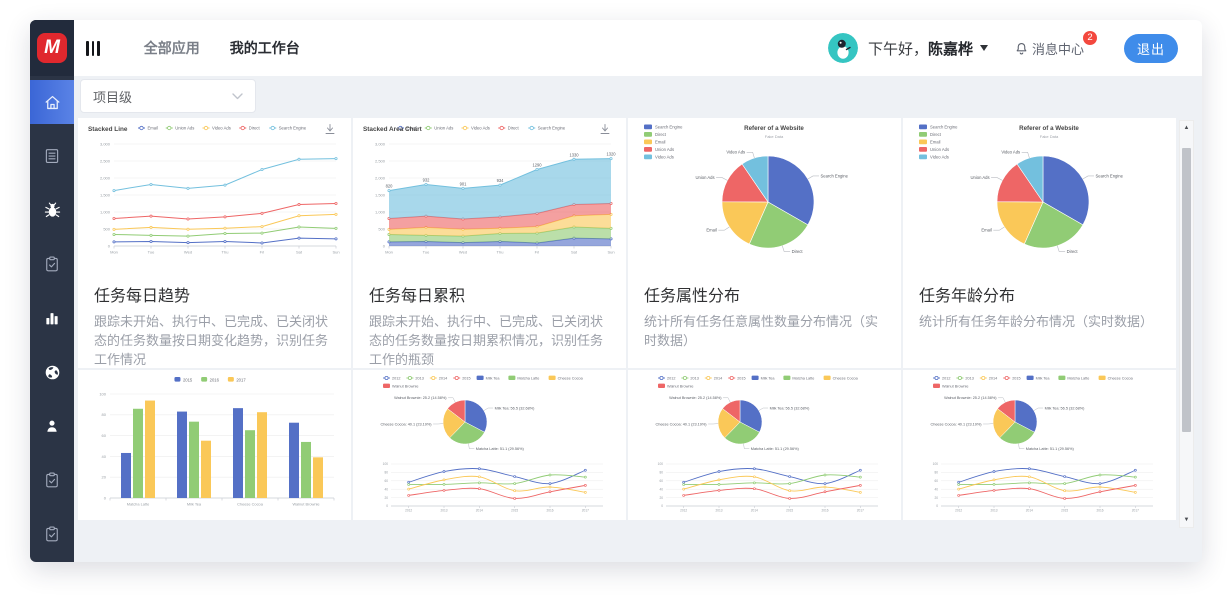 The height and width of the screenshot is (600, 1232). I want to click on sidebar-item-global, so click(52, 372).